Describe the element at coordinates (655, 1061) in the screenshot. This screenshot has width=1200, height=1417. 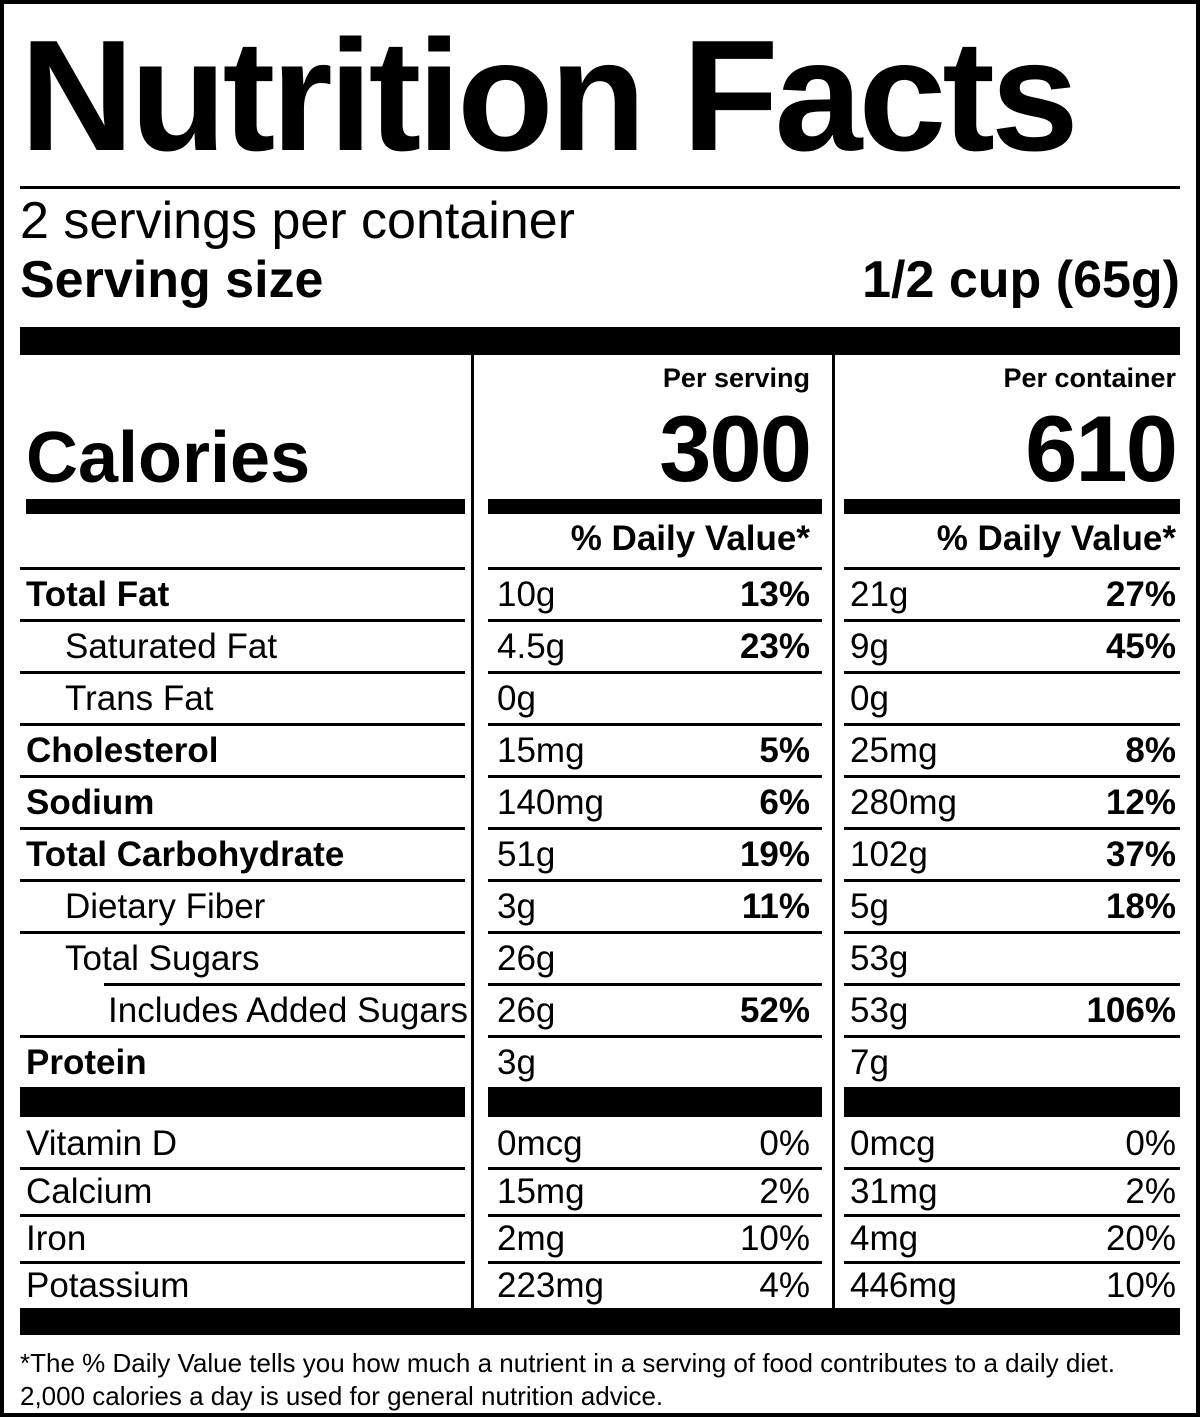
I see `serving-values: 3g` at that location.